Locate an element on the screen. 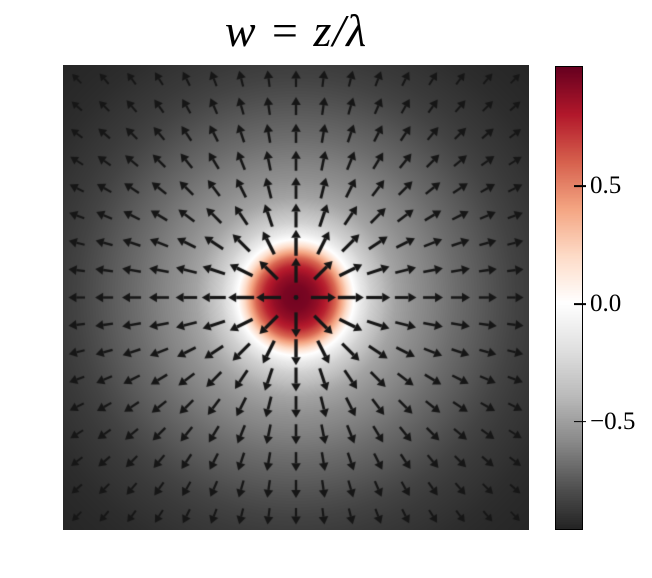  colorbar-gradient-canvas is located at coordinates (569, 298).